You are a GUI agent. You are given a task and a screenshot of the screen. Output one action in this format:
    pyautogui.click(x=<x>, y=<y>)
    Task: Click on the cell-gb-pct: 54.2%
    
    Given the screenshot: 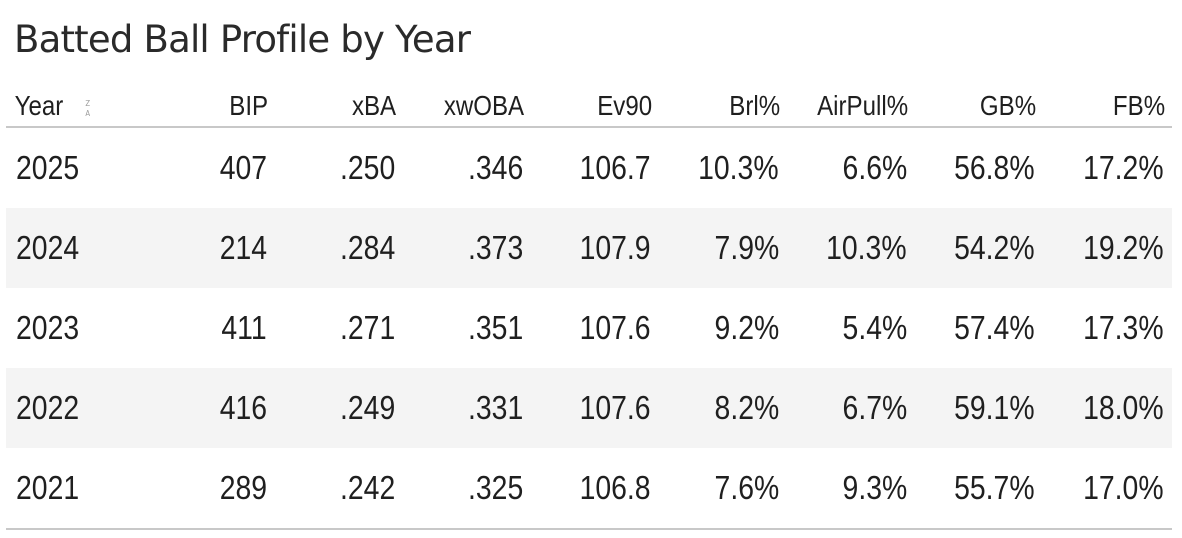 What is the action you would take?
    pyautogui.click(x=979, y=248)
    